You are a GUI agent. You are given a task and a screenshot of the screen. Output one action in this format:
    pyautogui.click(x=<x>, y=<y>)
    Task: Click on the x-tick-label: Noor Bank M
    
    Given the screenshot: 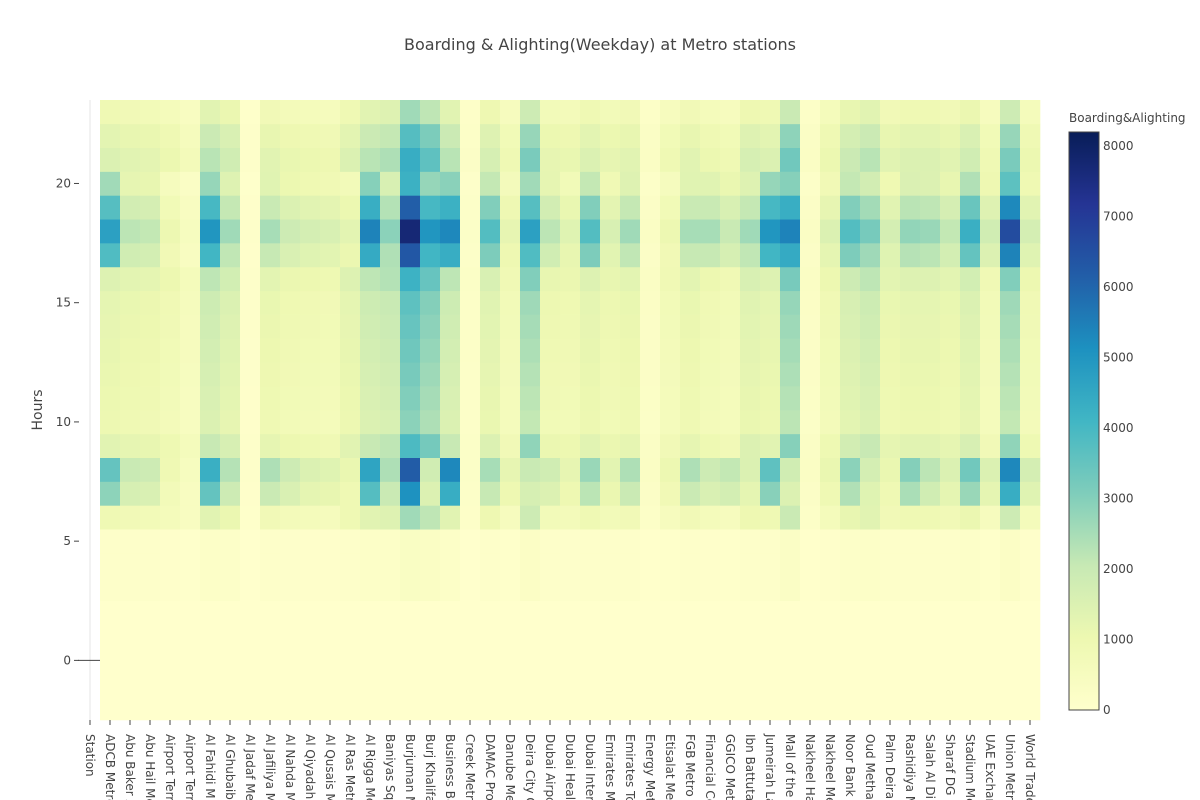 What is the action you would take?
    pyautogui.click(x=850, y=767)
    